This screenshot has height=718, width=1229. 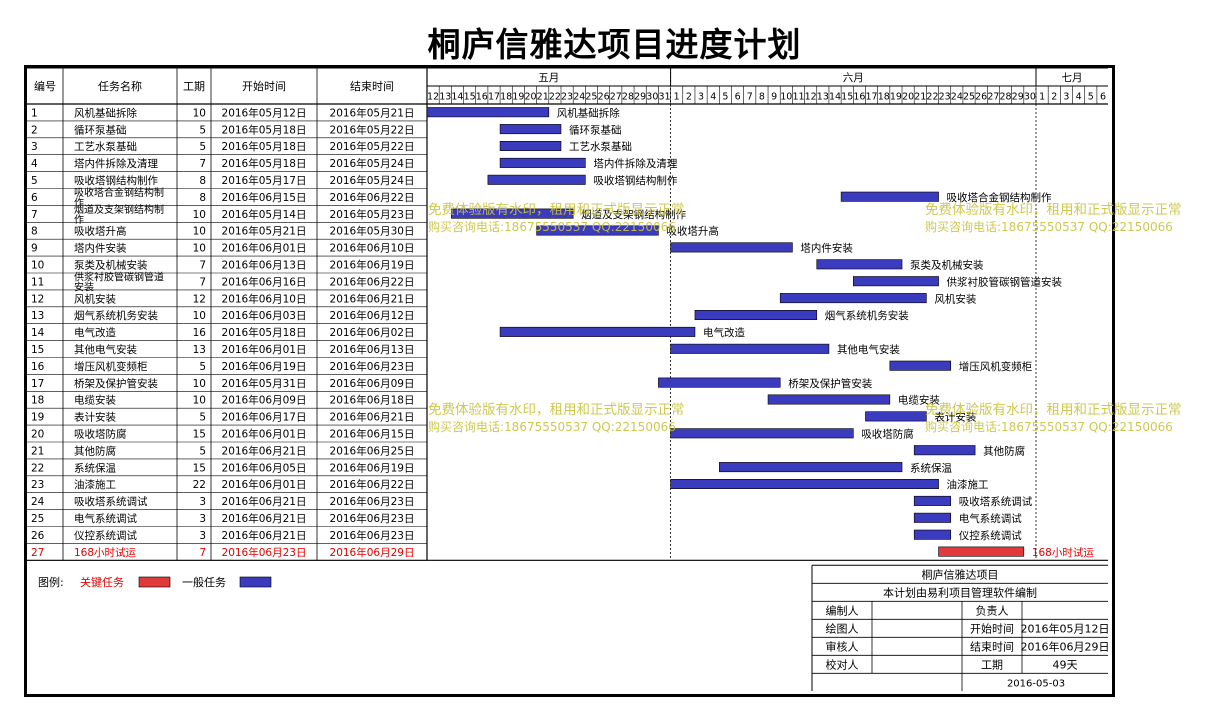 What do you see at coordinates (774, 97) in the screenshot?
I see `day-label: 9` at bounding box center [774, 97].